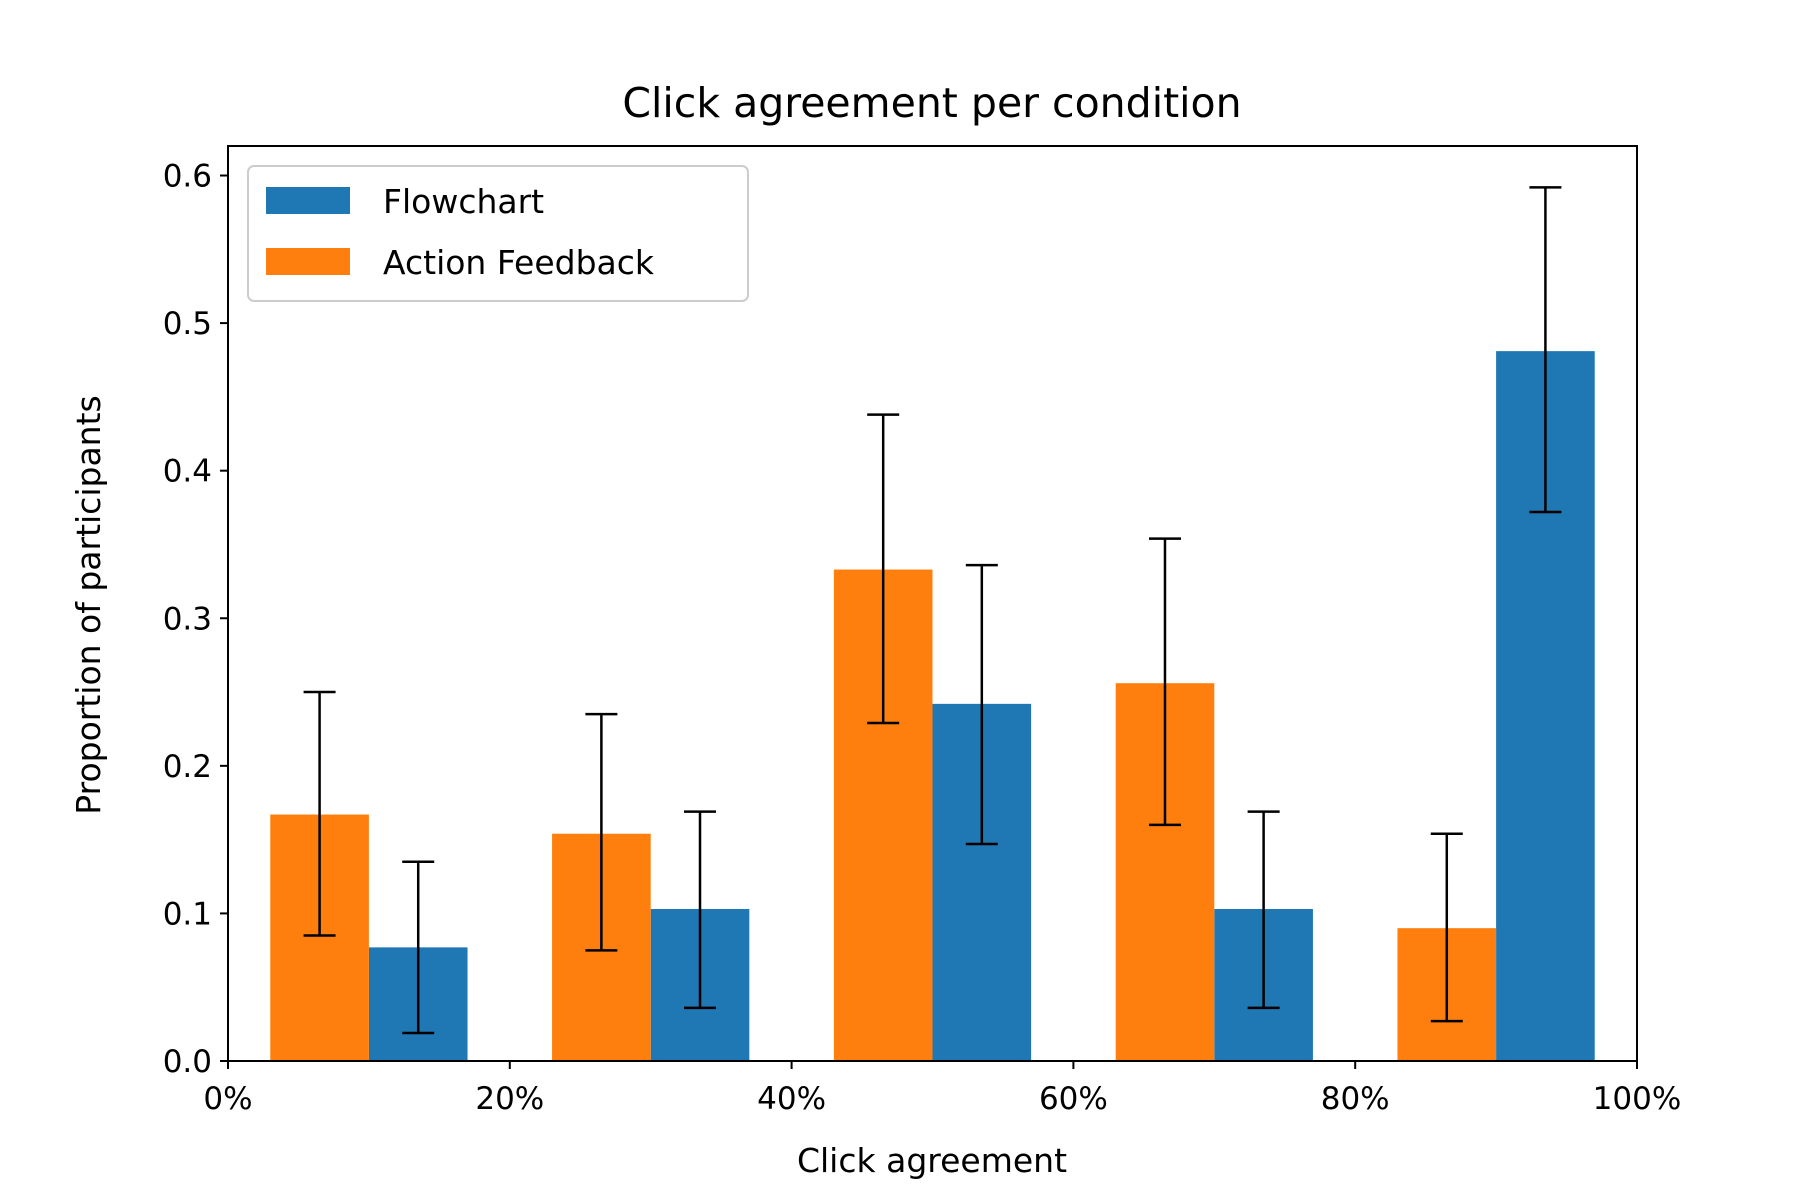 Image resolution: width=1800 pixels, height=1200 pixels. What do you see at coordinates (519, 262) in the screenshot?
I see `legend-label-action-feedback: Action Feedback` at bounding box center [519, 262].